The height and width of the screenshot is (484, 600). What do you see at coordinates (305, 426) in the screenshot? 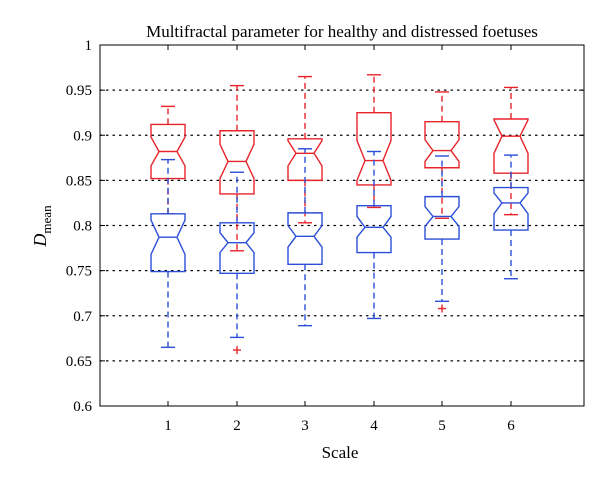
I see `x-tick-label: 3` at bounding box center [305, 426].